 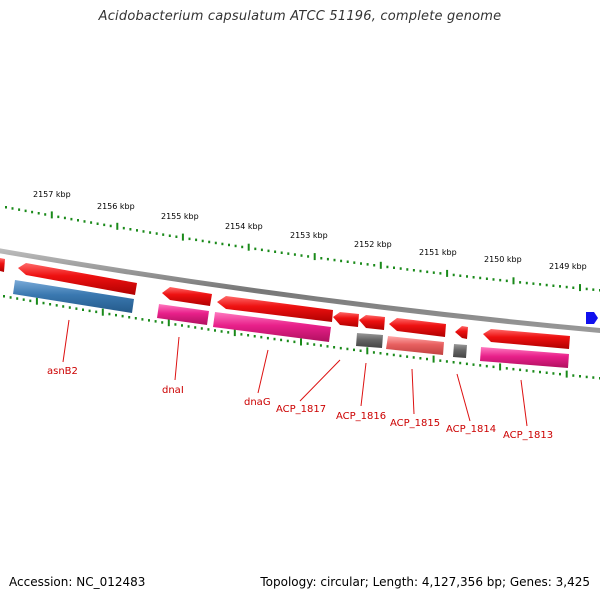 I want to click on cds-track, so click(x=291, y=324).